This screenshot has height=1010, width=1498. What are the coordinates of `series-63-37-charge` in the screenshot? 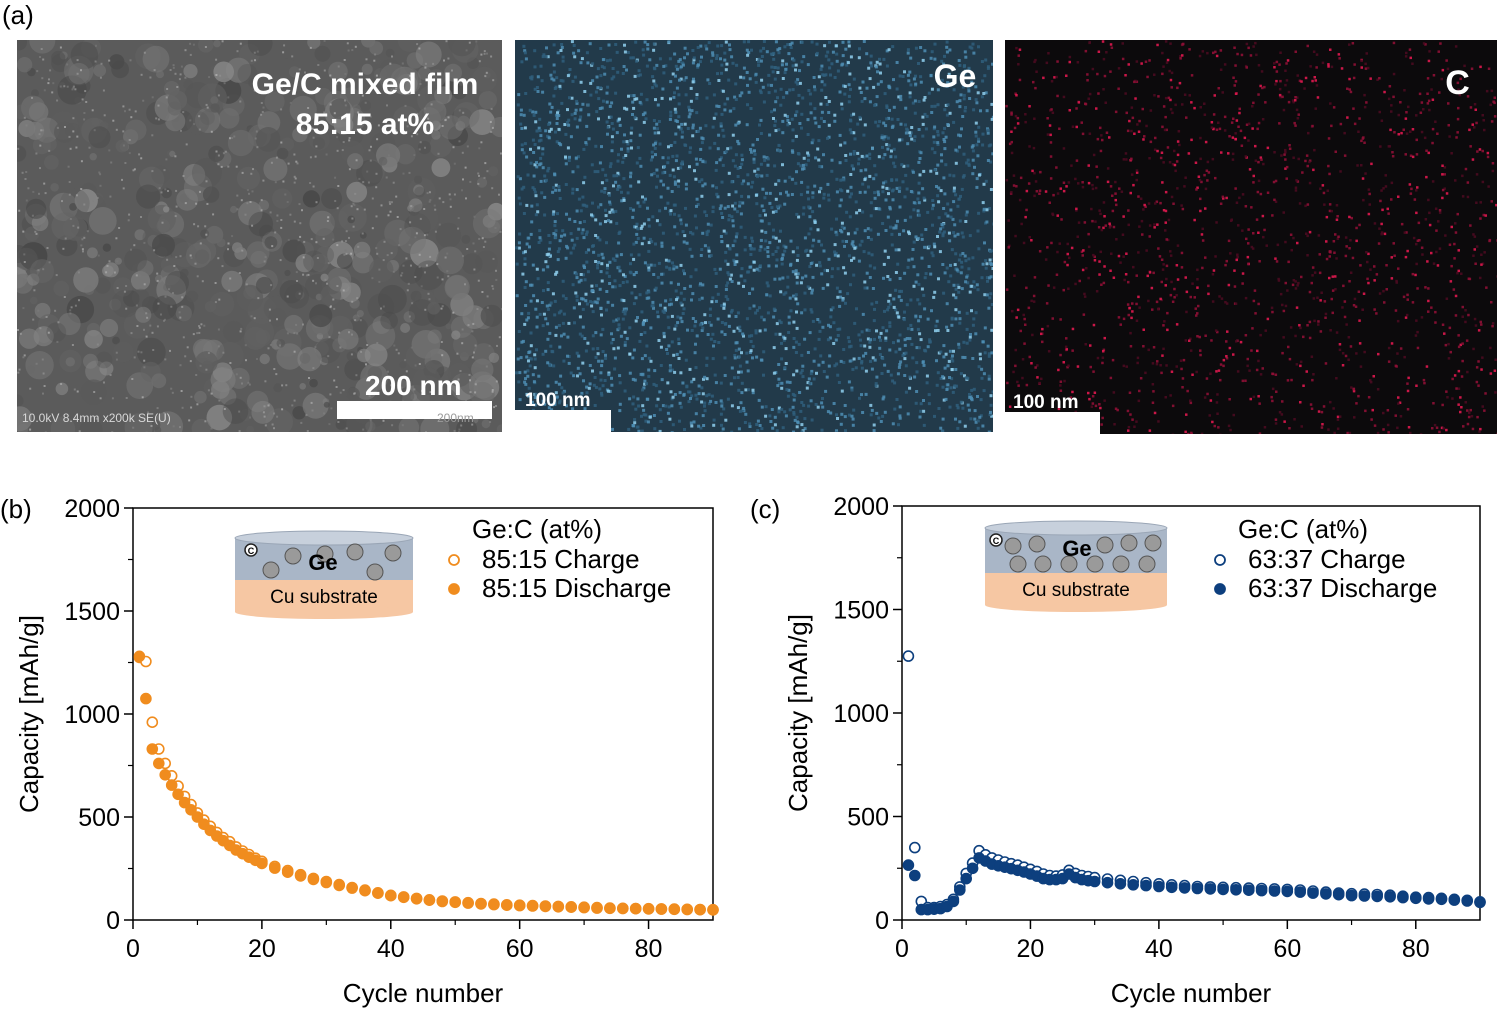 It's located at (1194, 782).